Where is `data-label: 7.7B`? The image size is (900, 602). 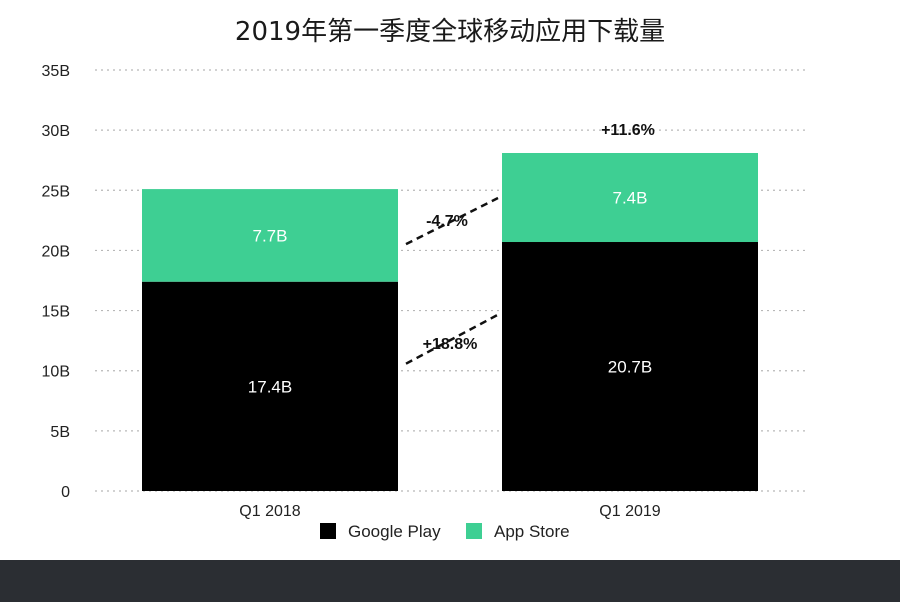
data-label: 7.7B is located at coordinates (270, 235).